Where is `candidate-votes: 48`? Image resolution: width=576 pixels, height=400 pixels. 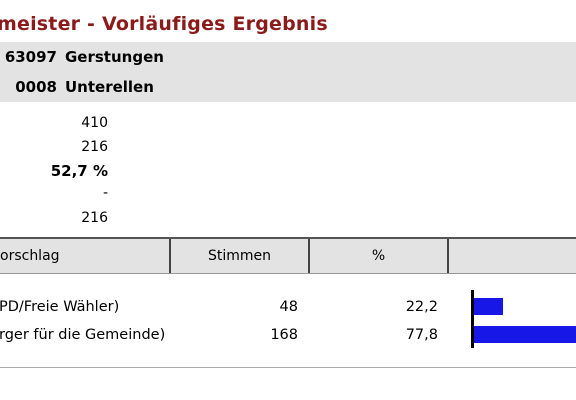
candidate-votes: 48 is located at coordinates (288, 307).